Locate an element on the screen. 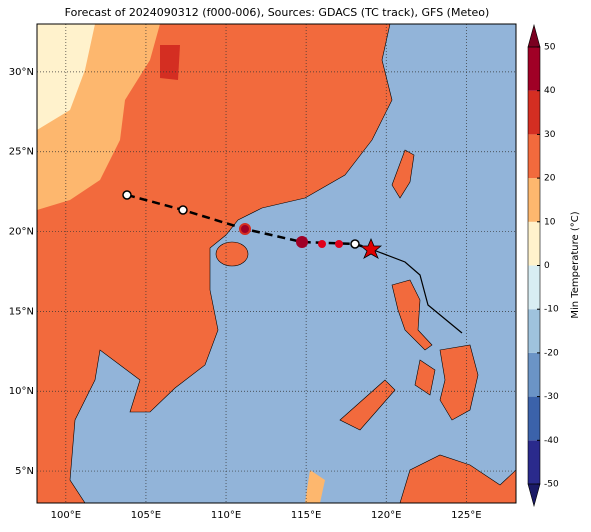 Image resolution: width=591 pixels, height=532 pixels. visayas-mindanao is located at coordinates (446, 382).